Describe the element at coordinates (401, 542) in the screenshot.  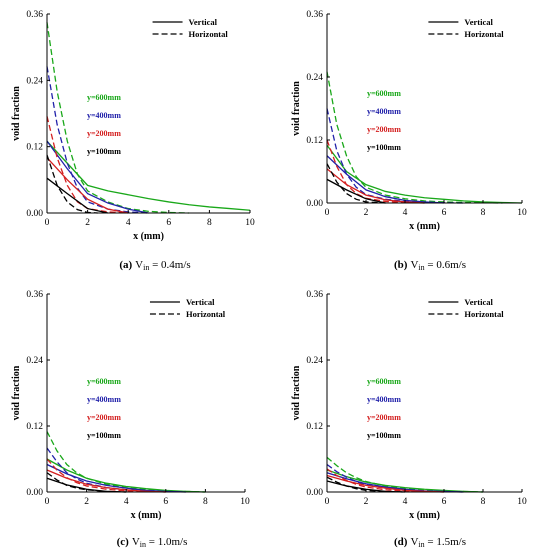
I see `caption-letter: (d)` at that location.